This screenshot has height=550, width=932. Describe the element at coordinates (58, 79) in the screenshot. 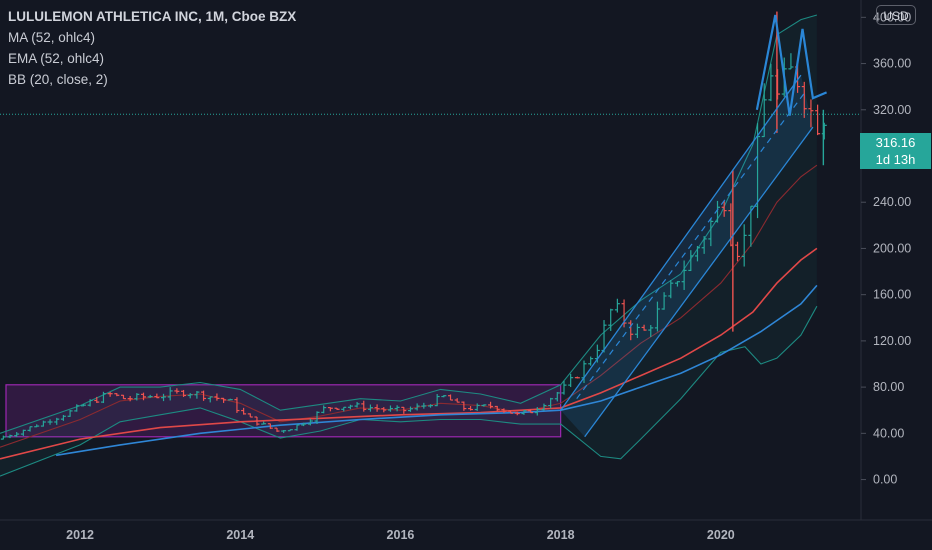

I see `indicator-bb: BB (20, close, 2)` at that location.